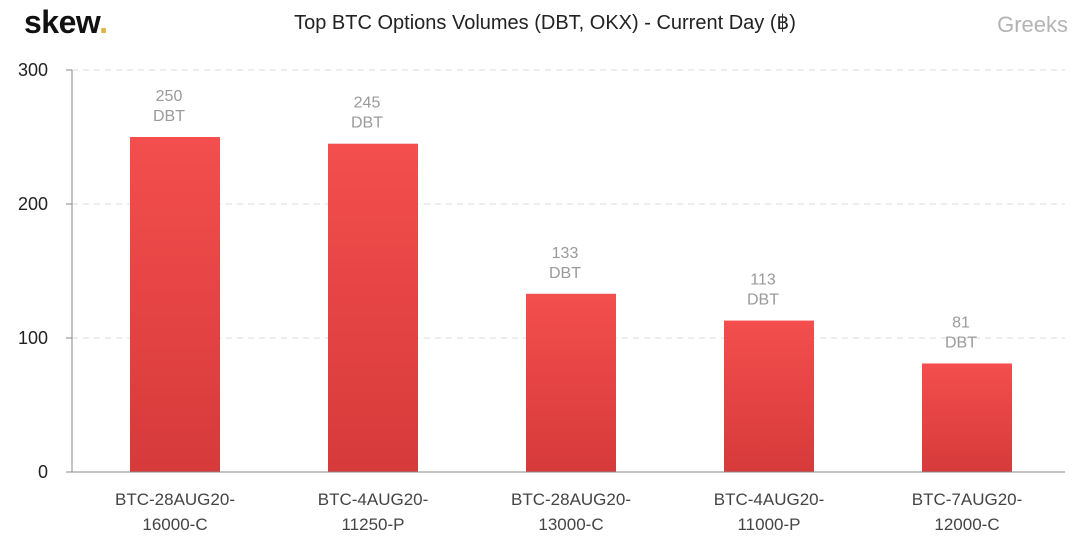 This screenshot has height=543, width=1080. What do you see at coordinates (763, 280) in the screenshot?
I see `data-label-value: 113` at bounding box center [763, 280].